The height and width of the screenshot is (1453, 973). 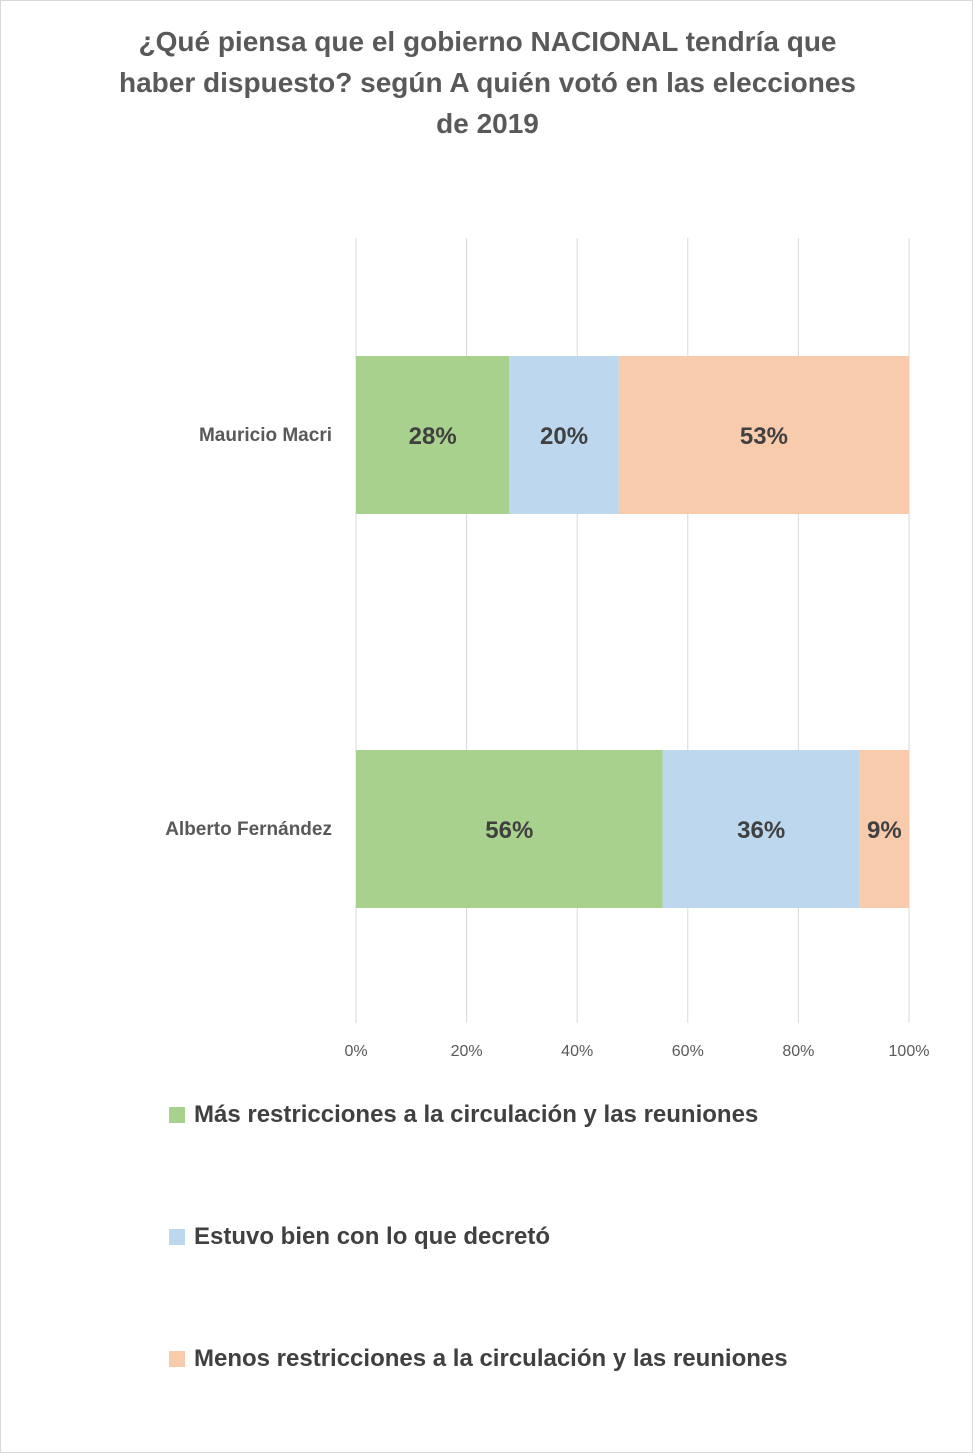 I want to click on x-tick-label: 80%, so click(x=798, y=1051).